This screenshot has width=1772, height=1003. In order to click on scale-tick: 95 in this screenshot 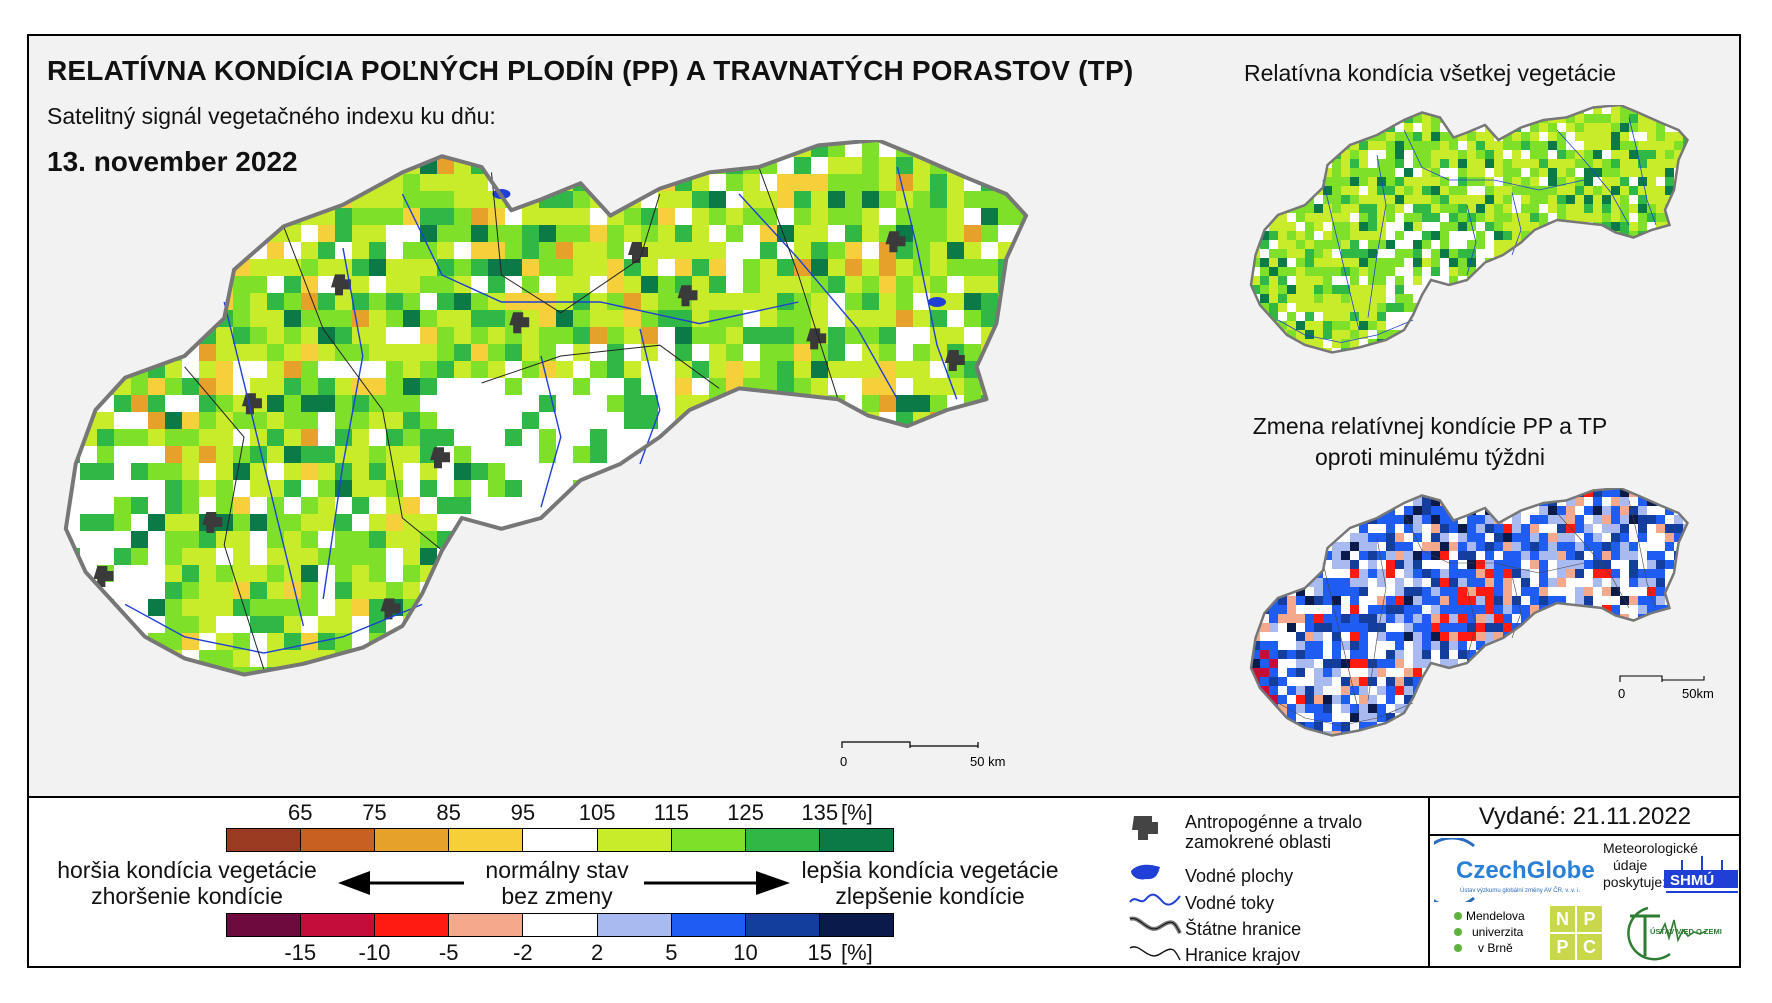, I will do `click(523, 812)`.